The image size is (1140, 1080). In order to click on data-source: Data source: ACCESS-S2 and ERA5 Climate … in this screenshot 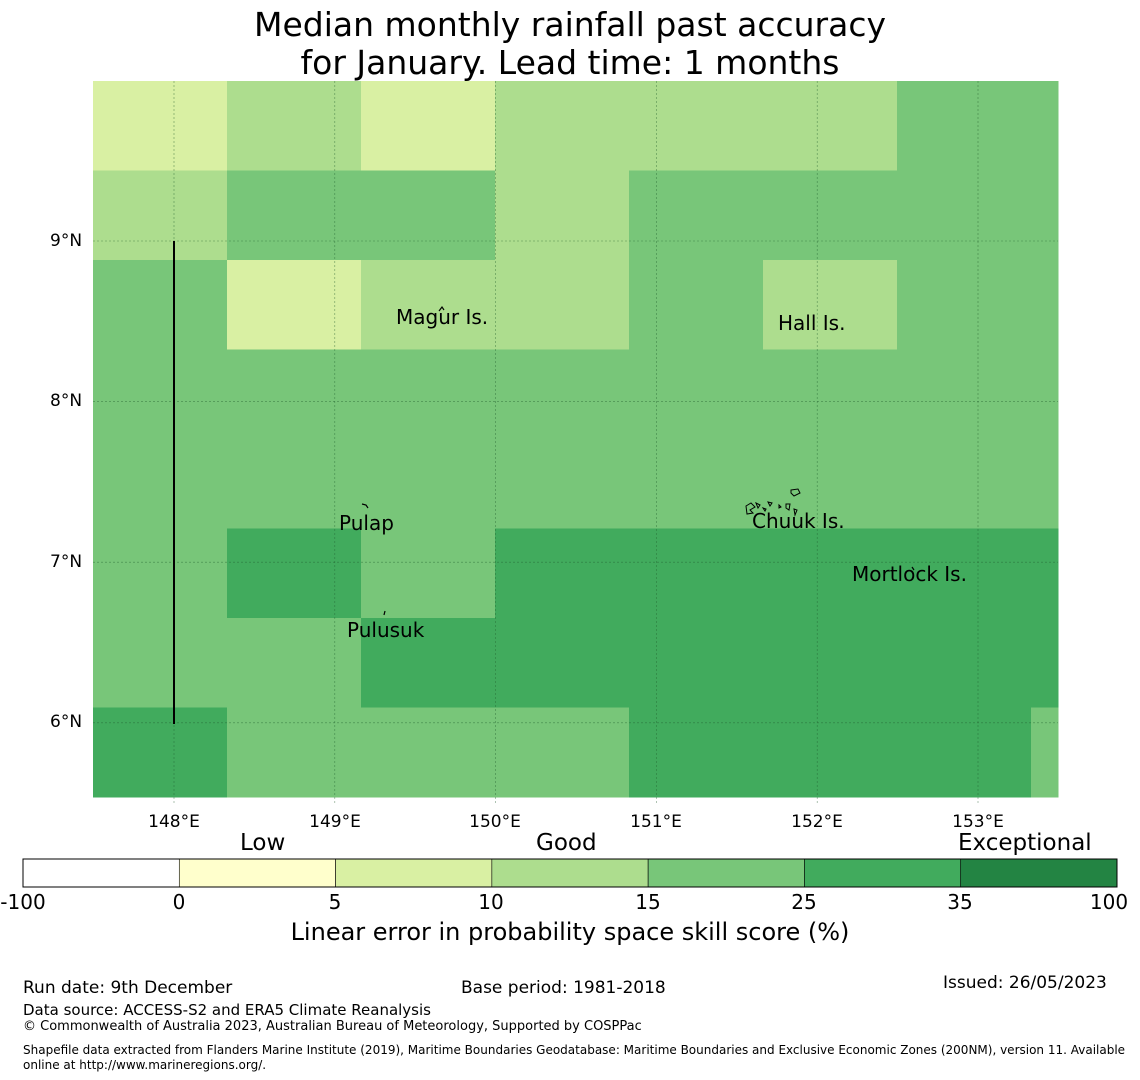, I will do `click(227, 1010)`.